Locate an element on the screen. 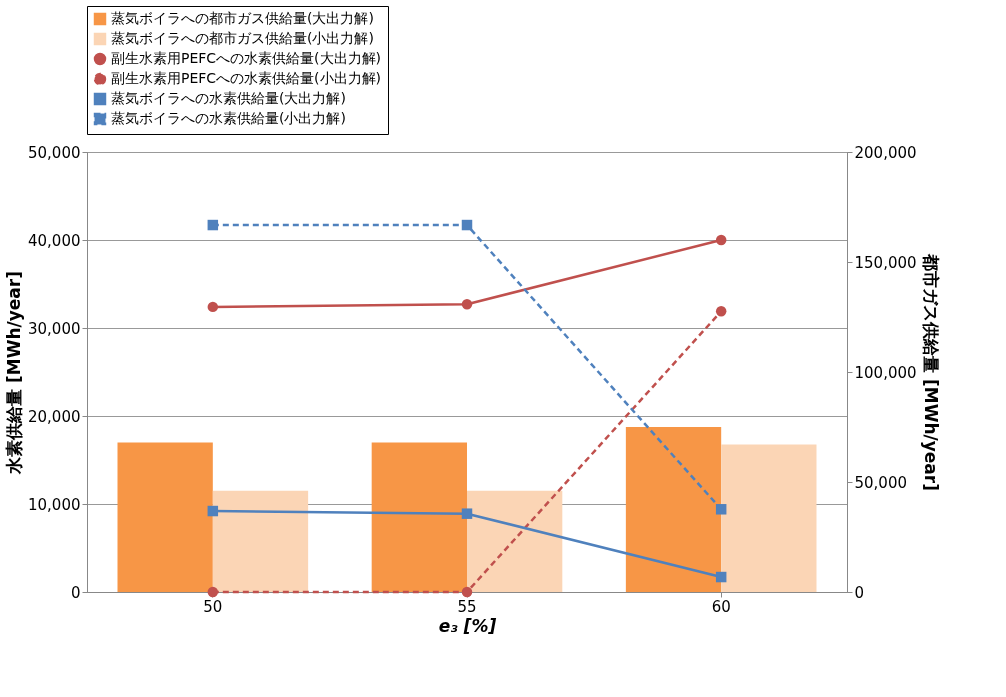  legend-label: 副生水素用PEFCへの水素供給量(小出力解) is located at coordinates (246, 78).